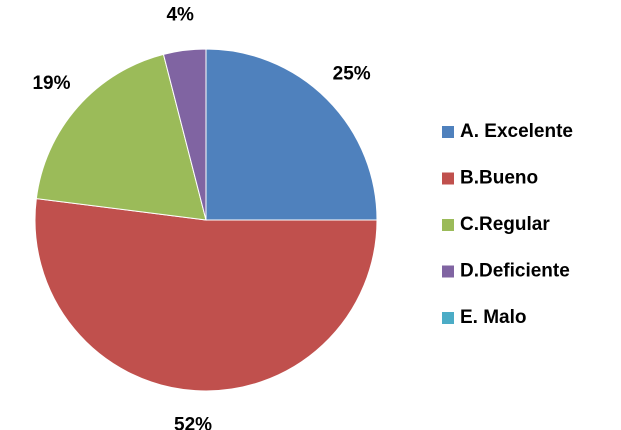 The height and width of the screenshot is (430, 621). Describe the element at coordinates (499, 178) in the screenshot. I see `legend-label: B.Bueno` at that location.